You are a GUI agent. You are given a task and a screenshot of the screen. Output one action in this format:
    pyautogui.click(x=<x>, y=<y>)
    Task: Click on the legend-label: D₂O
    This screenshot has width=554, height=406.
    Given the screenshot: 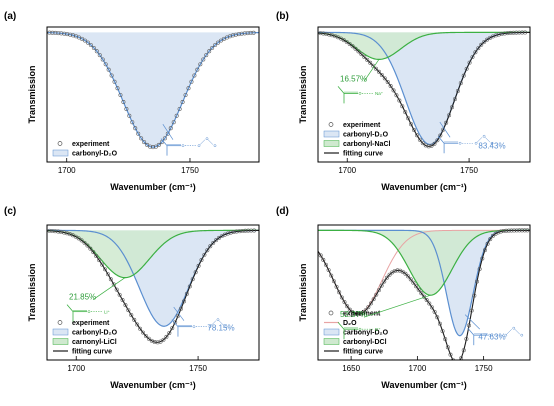 What is the action you would take?
    pyautogui.click(x=350, y=323)
    